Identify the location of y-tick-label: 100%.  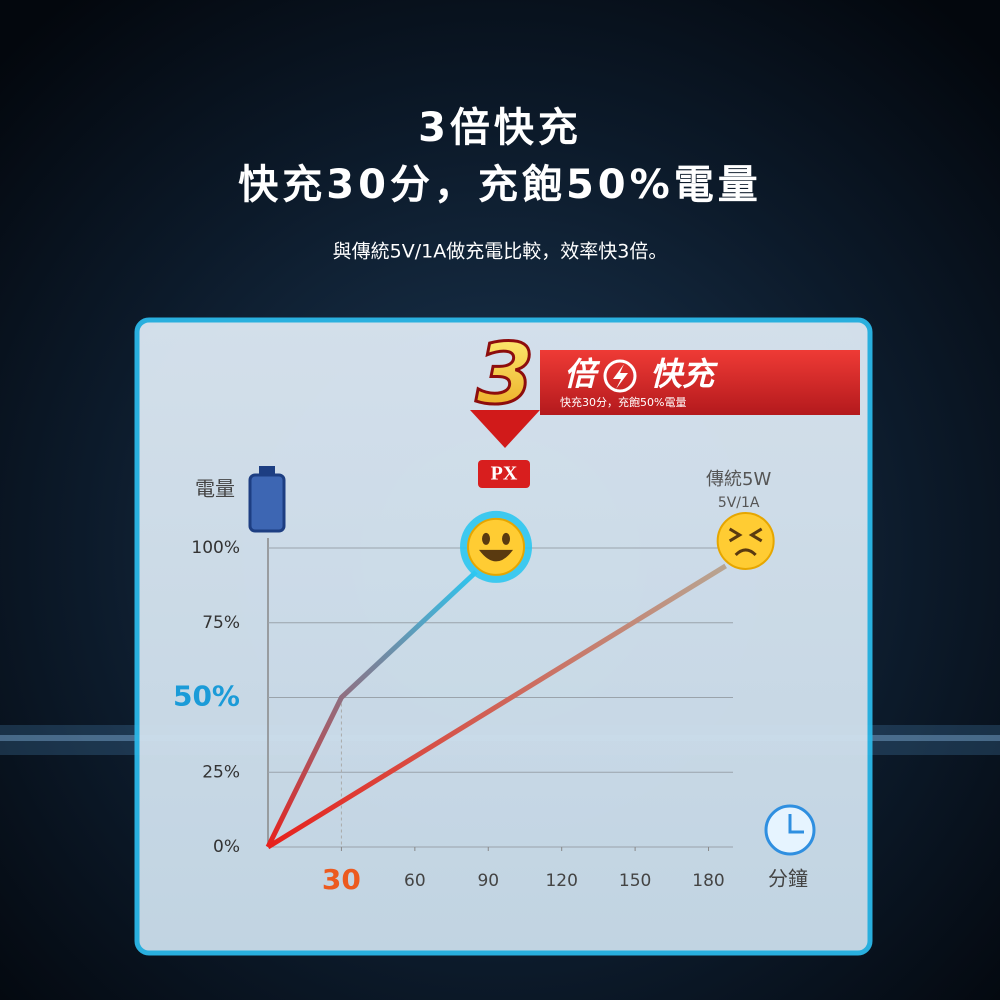
(215, 548).